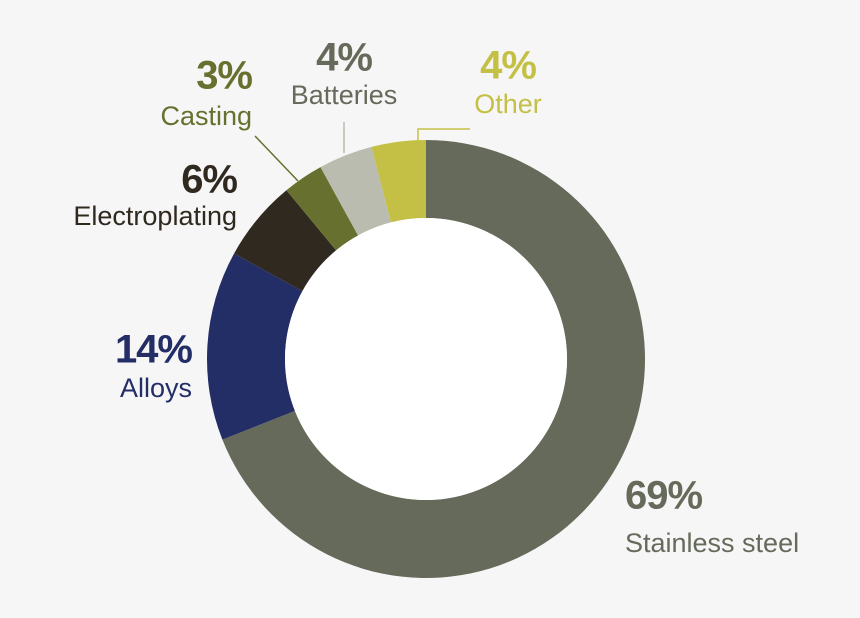 The height and width of the screenshot is (618, 860). I want to click on donut-hole, so click(426, 359).